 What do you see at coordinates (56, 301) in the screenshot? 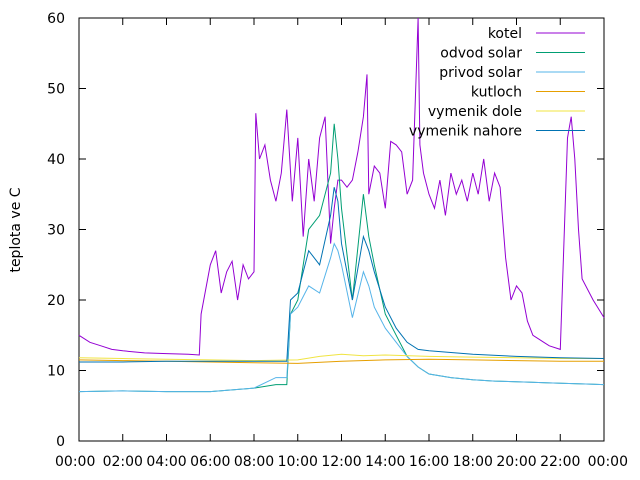
I see `y-tick-label: 20` at bounding box center [56, 301].